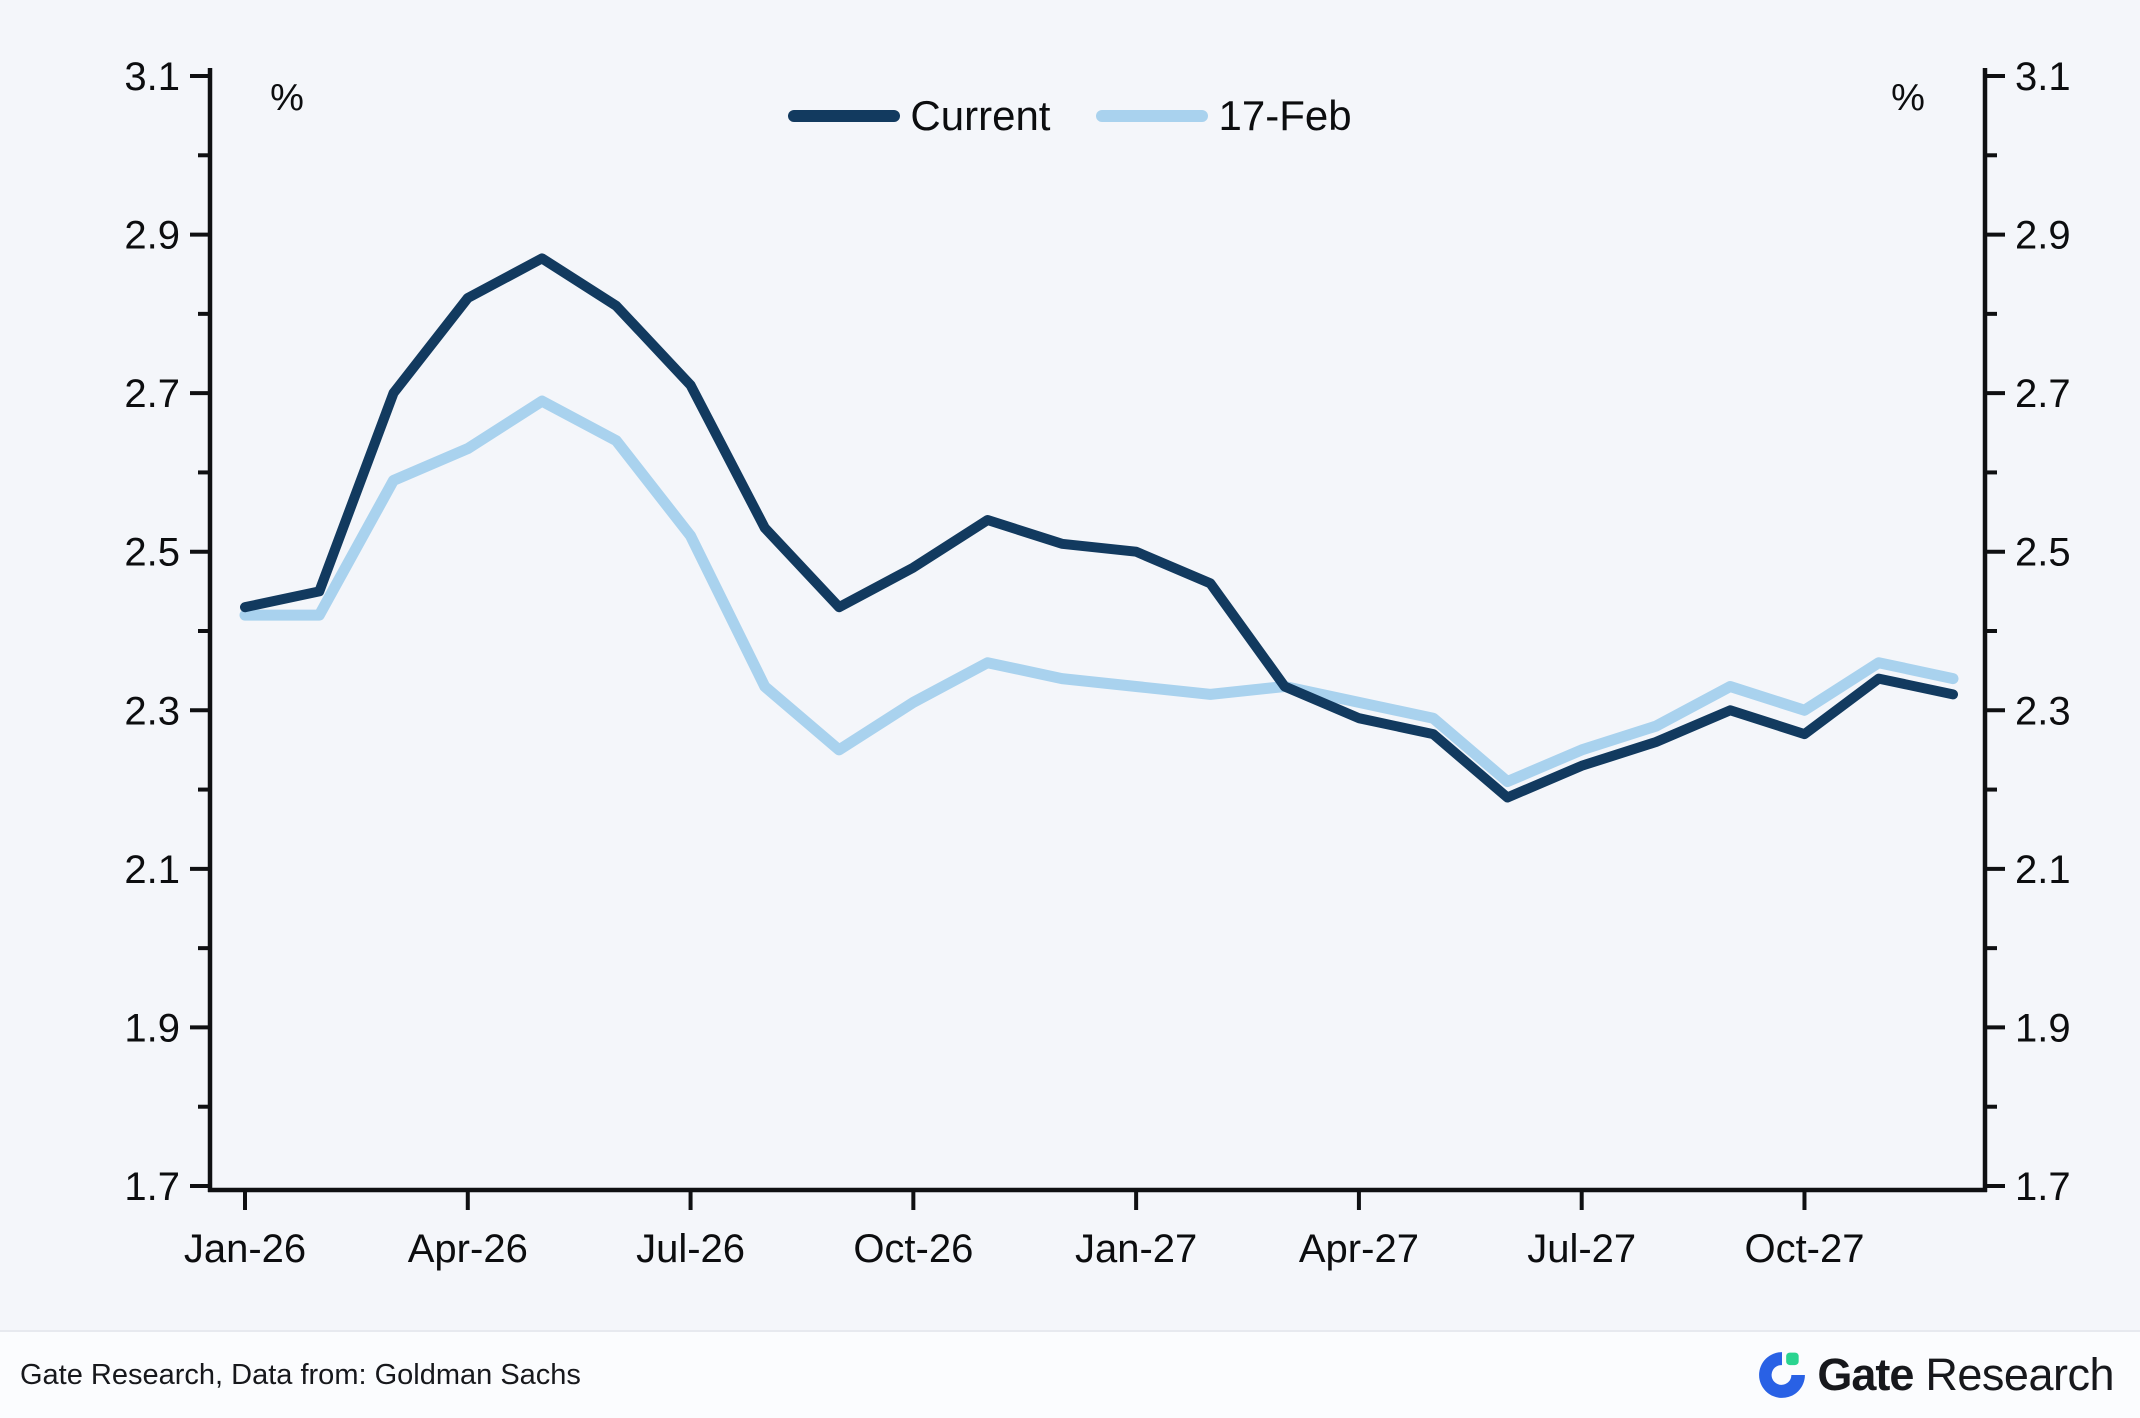 The image size is (2140, 1418). Describe the element at coordinates (1581, 1249) in the screenshot. I see `x-tick-label: Jul-27` at that location.